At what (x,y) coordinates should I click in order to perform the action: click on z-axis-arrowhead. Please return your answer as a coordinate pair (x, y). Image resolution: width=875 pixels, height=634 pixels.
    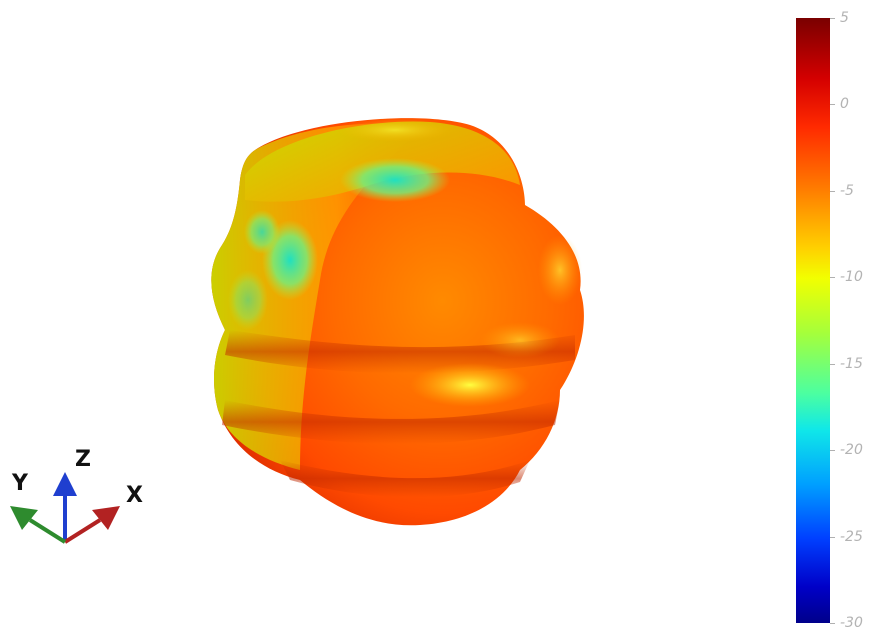
    Looking at the image, I should click on (65, 484).